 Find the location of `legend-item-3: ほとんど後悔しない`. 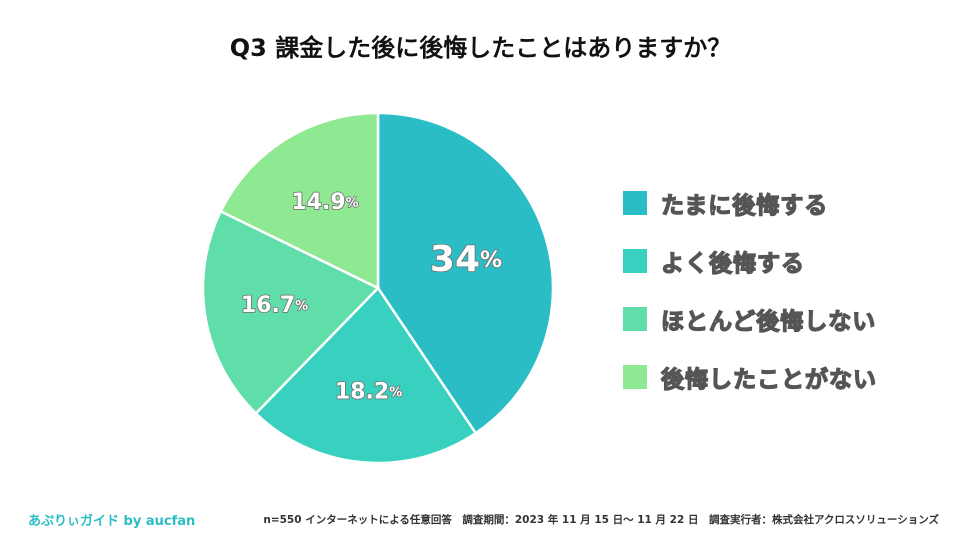

legend-item-3: ほとんど後悔しない is located at coordinates (750, 320).